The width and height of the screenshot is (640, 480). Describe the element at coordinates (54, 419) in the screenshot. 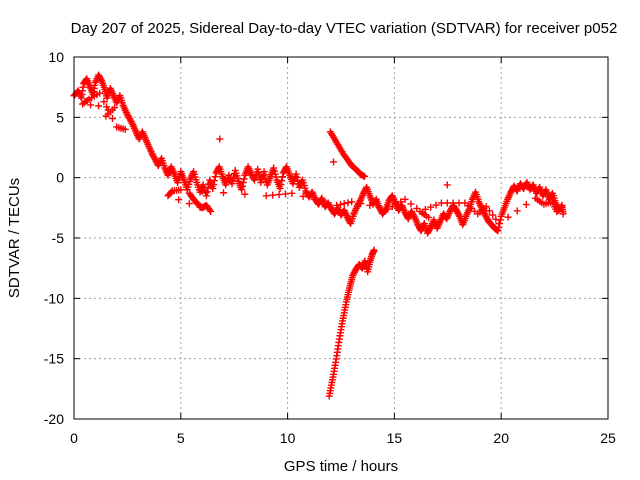

I see `y-tick-label: -20` at that location.